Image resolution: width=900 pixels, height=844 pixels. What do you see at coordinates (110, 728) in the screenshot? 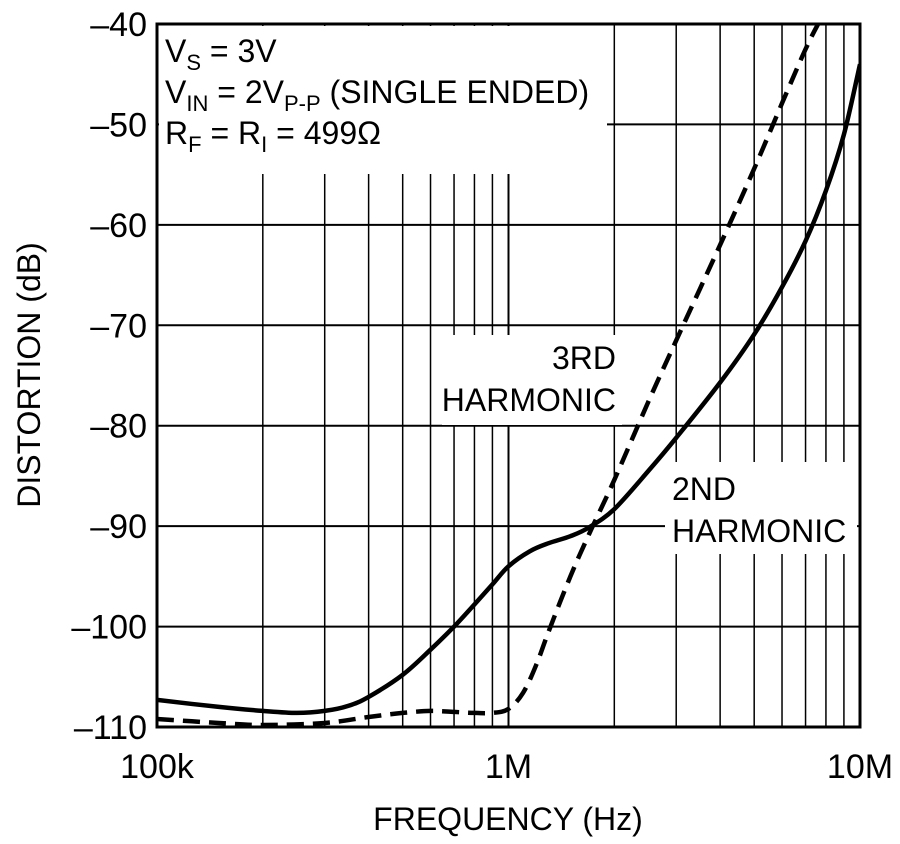
I see `y-tick-label: –110` at bounding box center [110, 728].